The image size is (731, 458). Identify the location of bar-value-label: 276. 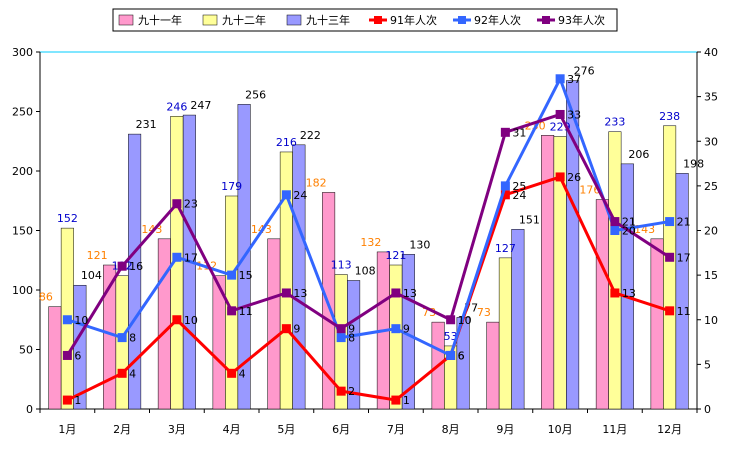
(584, 71).